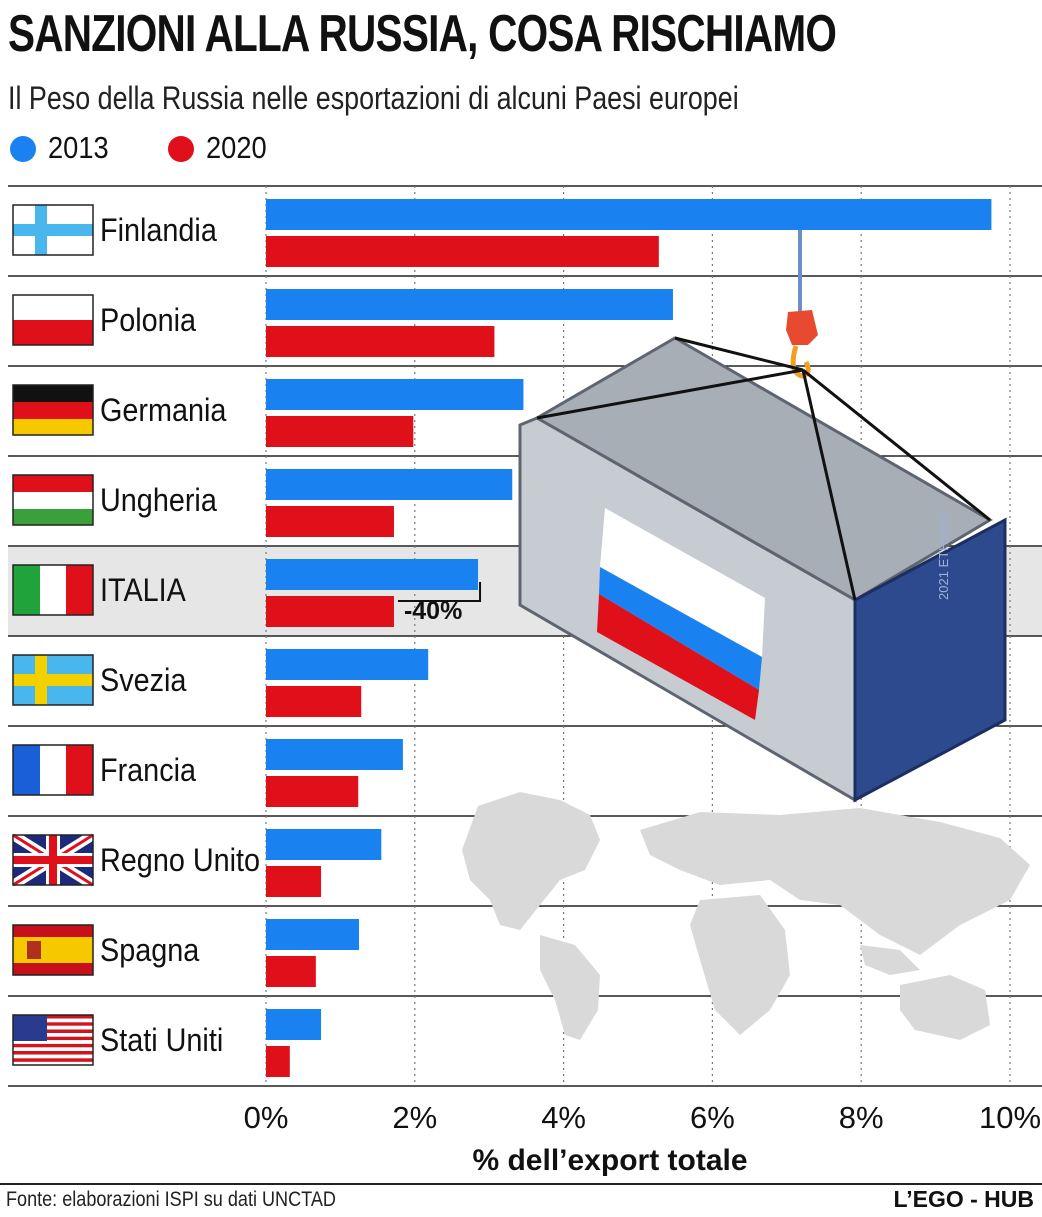  I want to click on spain-flag-icon, so click(53, 950).